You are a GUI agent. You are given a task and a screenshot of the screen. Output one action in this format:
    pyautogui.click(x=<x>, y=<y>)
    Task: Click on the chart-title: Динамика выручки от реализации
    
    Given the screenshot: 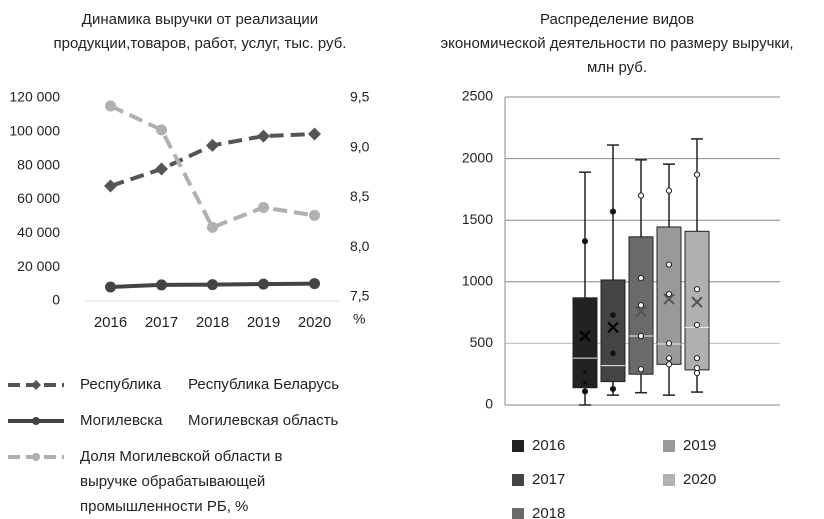 What is the action you would take?
    pyautogui.click(x=200, y=19)
    